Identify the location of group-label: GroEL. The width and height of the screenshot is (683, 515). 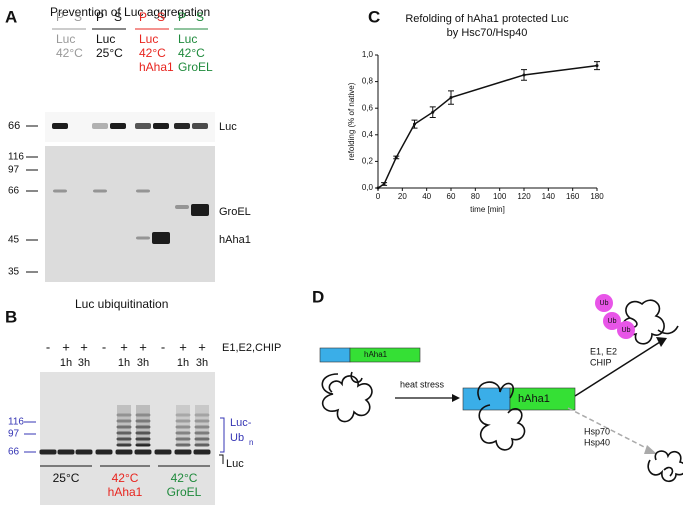
(184, 492).